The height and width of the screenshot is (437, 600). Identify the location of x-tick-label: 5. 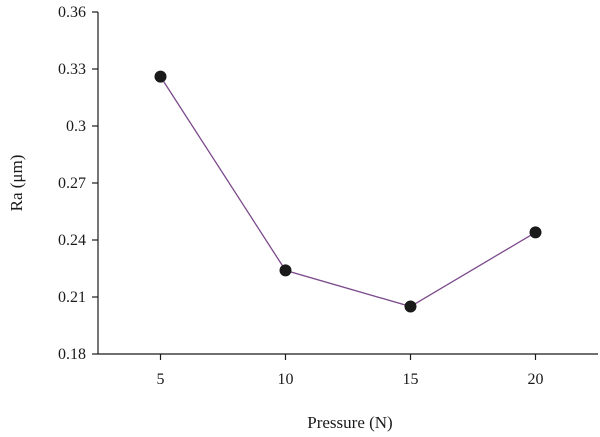
(161, 379).